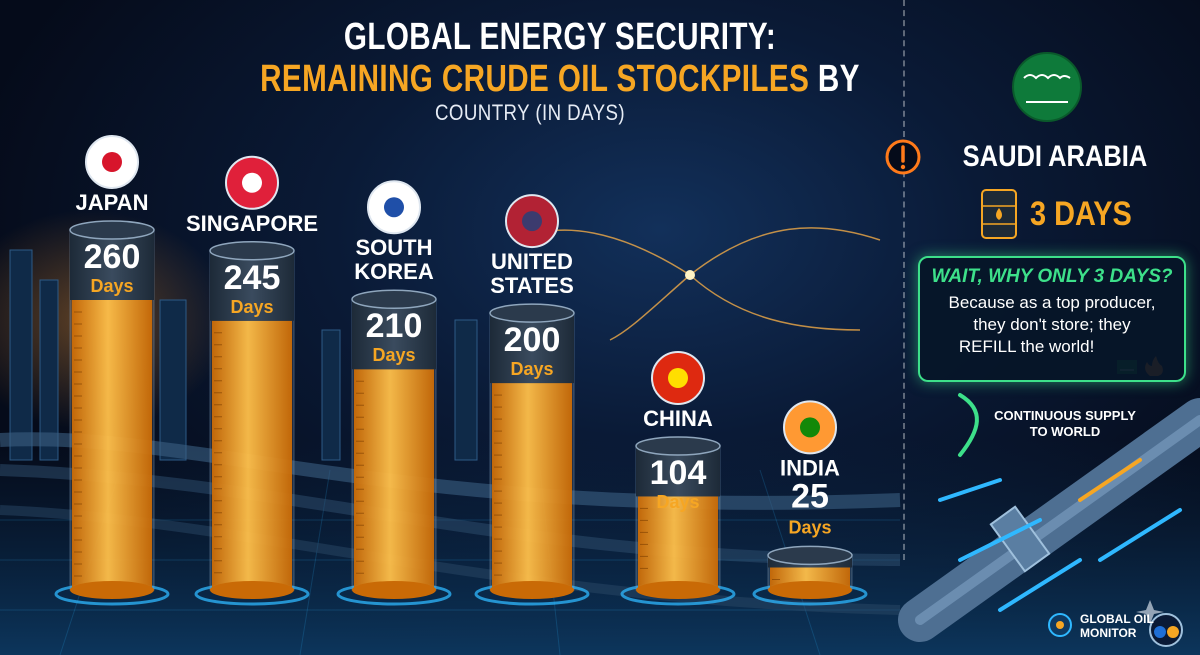  Describe the element at coordinates (252, 223) in the screenshot. I see `bar-category-label: SINGAPORE` at that location.